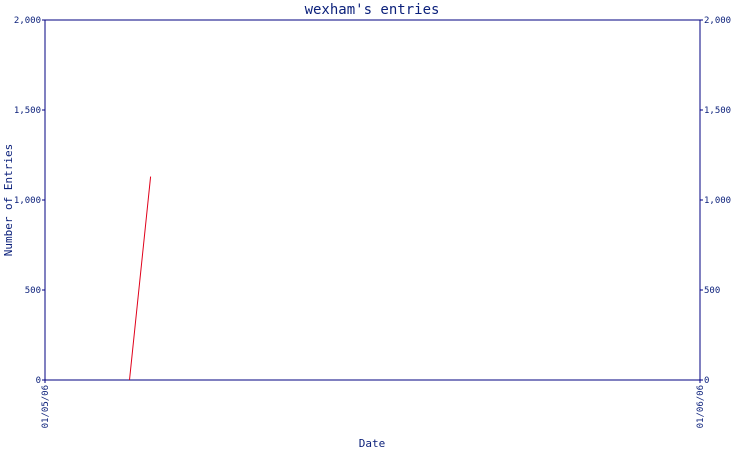 The width and height of the screenshot is (750, 450). Describe the element at coordinates (706, 381) in the screenshot. I see `y-tick-label-right: 0` at that location.